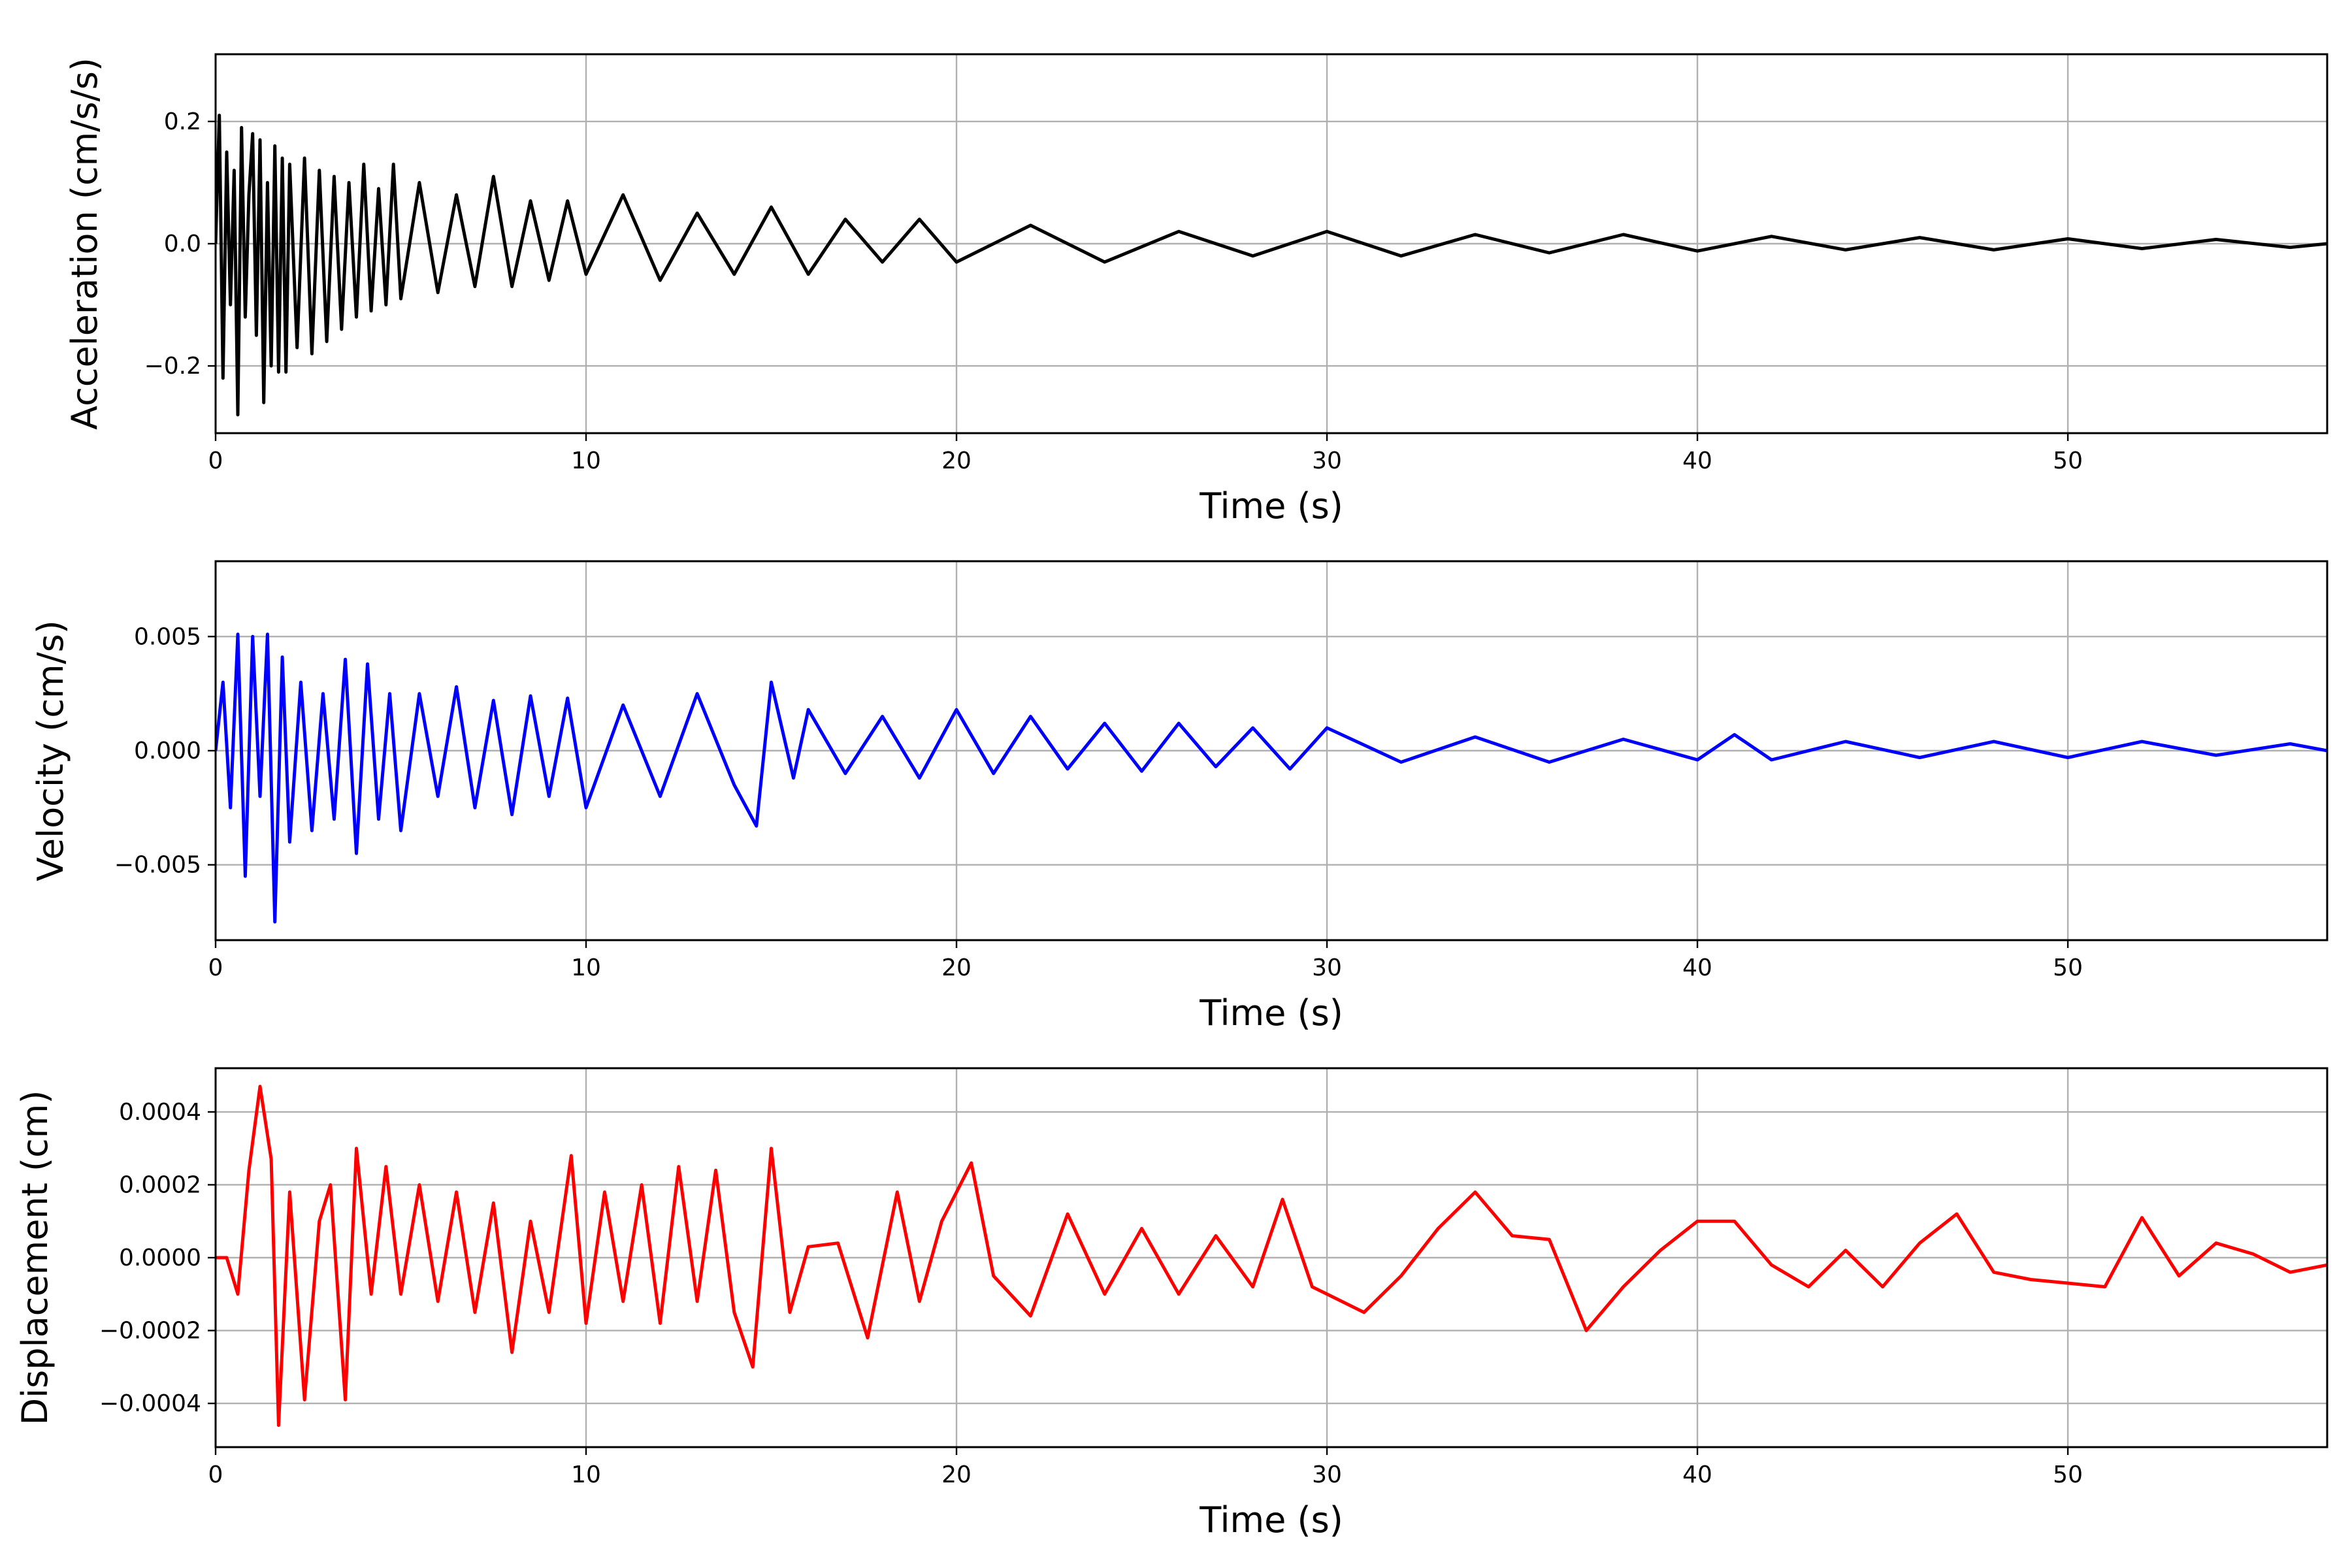 The image size is (2352, 1568). What do you see at coordinates (1271, 1520) in the screenshot?
I see `displacement-x-axis-title: Time (s)` at bounding box center [1271, 1520].